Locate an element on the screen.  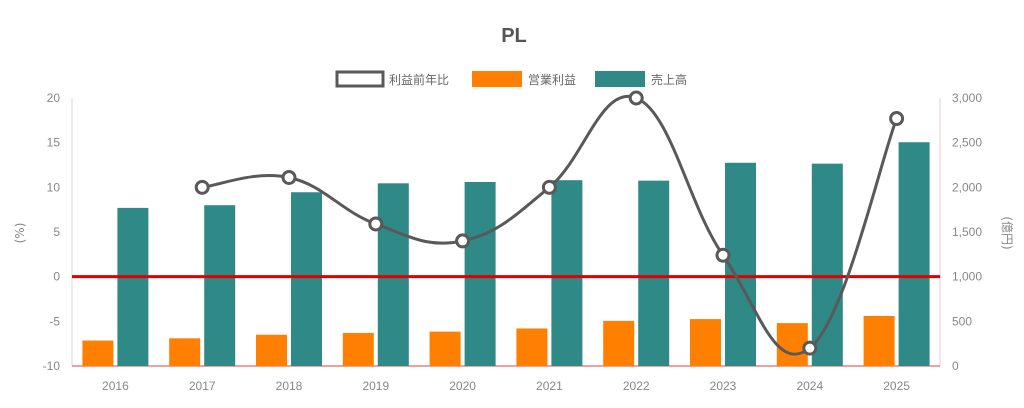
left-tick-label: -10 is located at coordinates (52, 366).